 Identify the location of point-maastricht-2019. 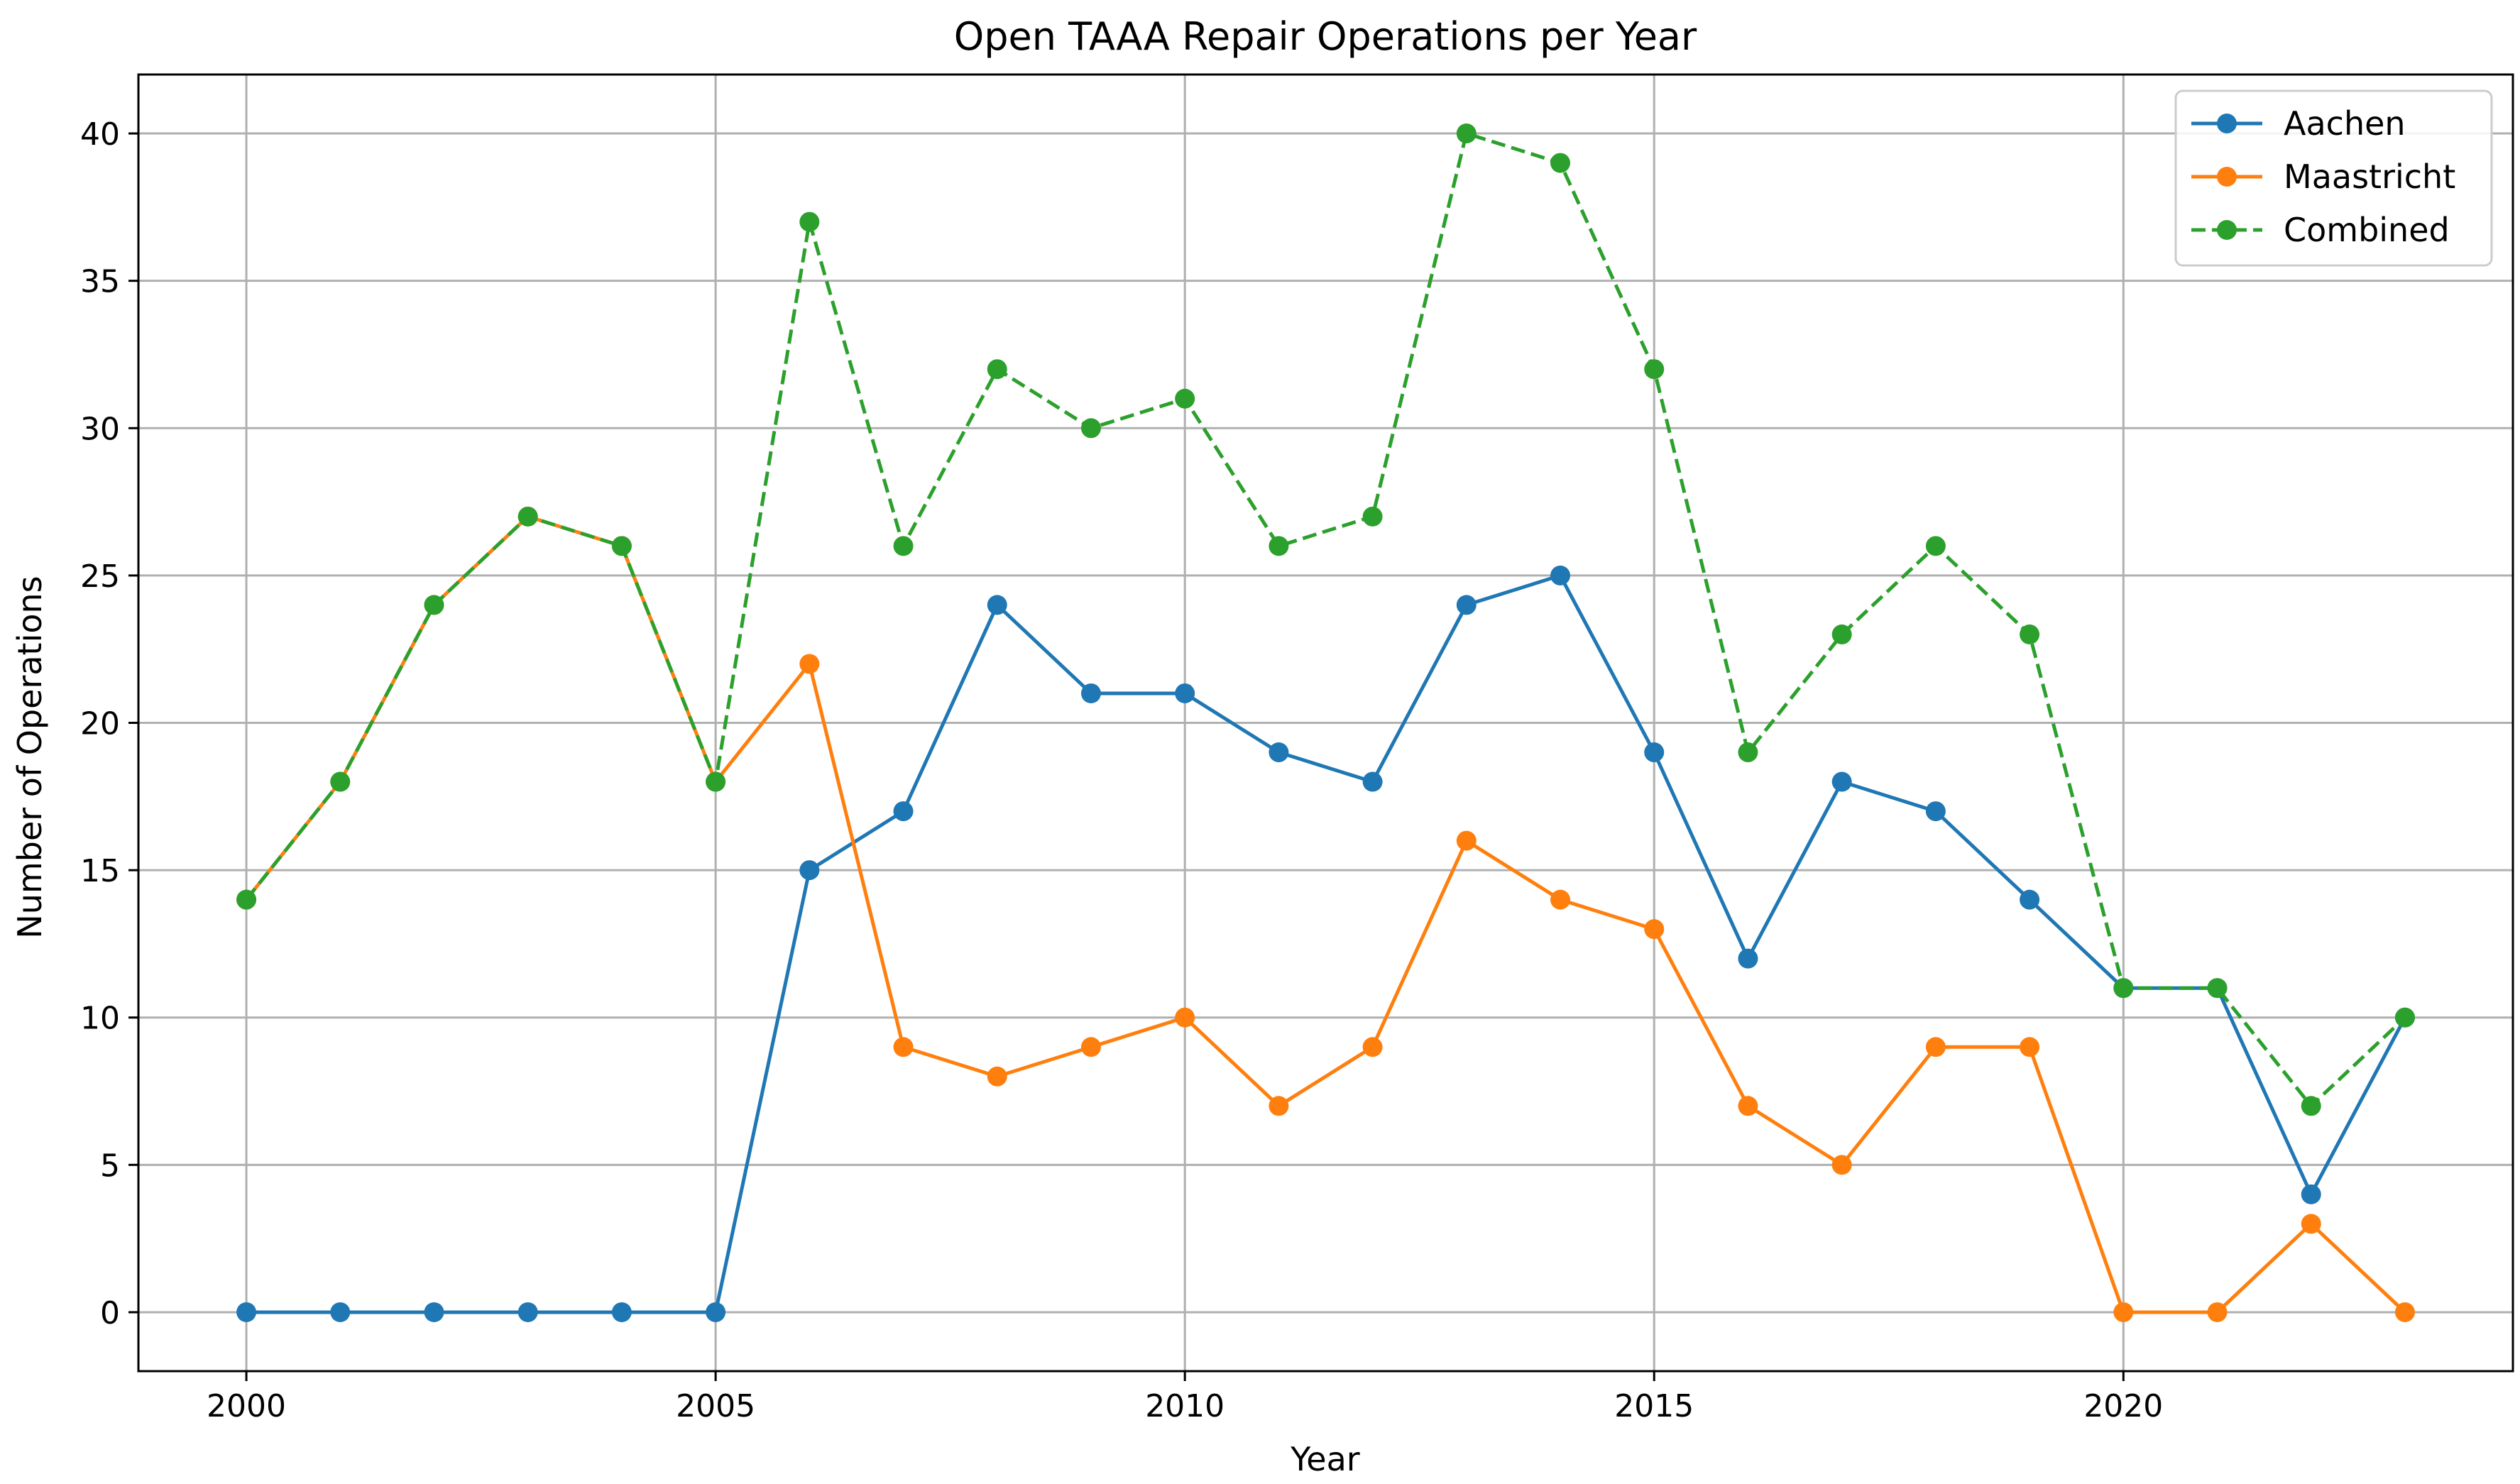
(2030, 1047).